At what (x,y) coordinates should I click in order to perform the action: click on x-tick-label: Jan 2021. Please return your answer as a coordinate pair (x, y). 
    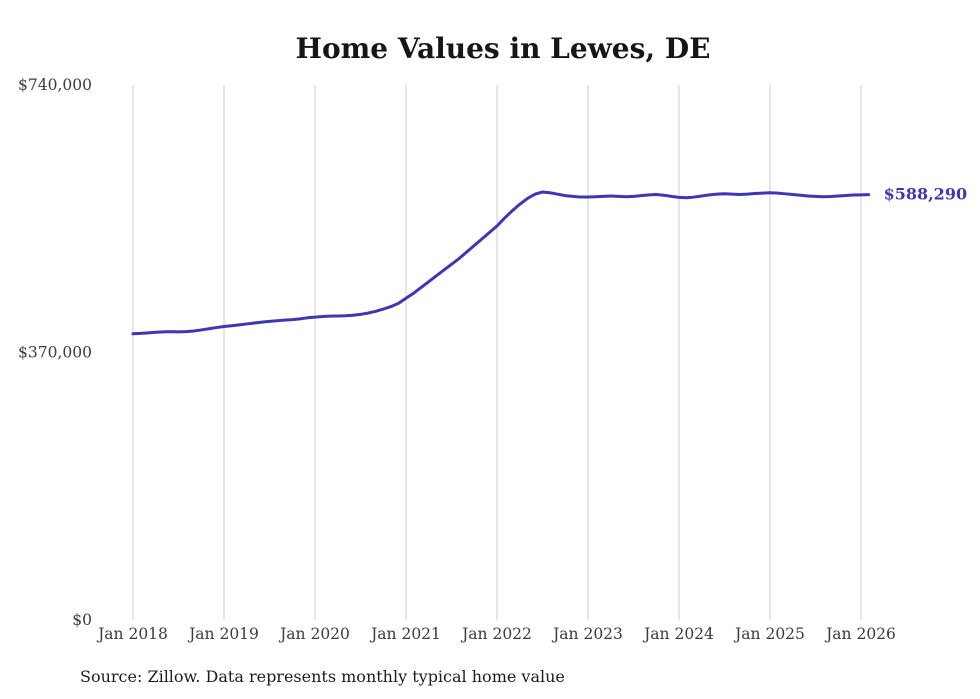
    Looking at the image, I should click on (405, 634).